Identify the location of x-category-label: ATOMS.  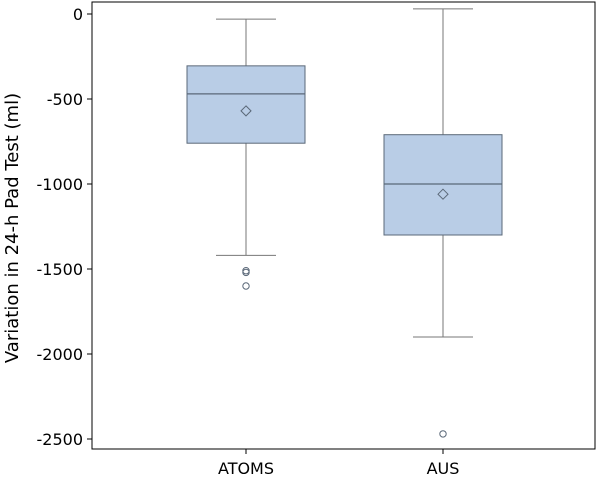
(246, 468).